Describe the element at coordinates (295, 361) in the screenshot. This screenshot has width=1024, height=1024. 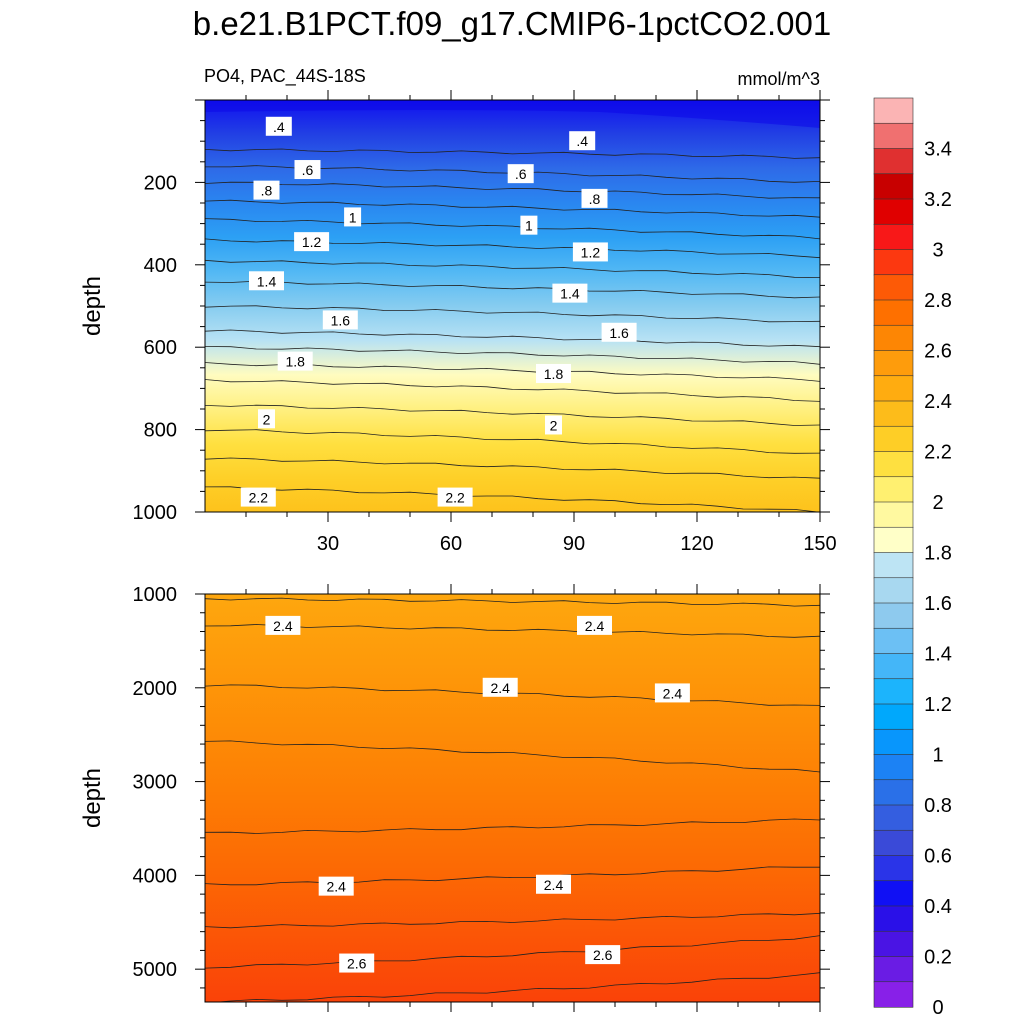
I see `upper-contour-label: 1.8` at that location.